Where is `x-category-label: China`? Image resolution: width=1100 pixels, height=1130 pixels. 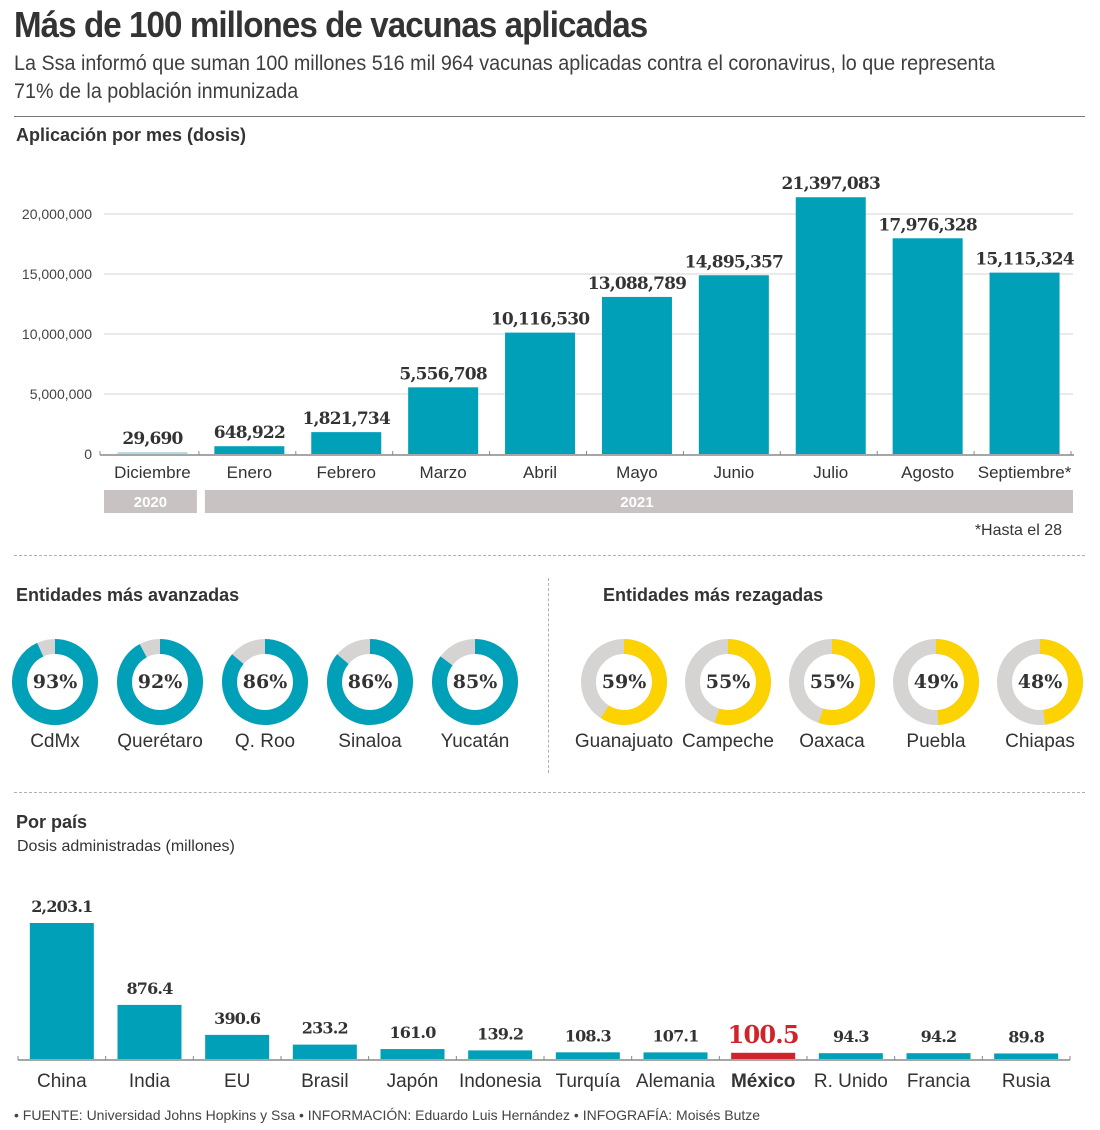
x-category-label: China is located at coordinates (62, 1081).